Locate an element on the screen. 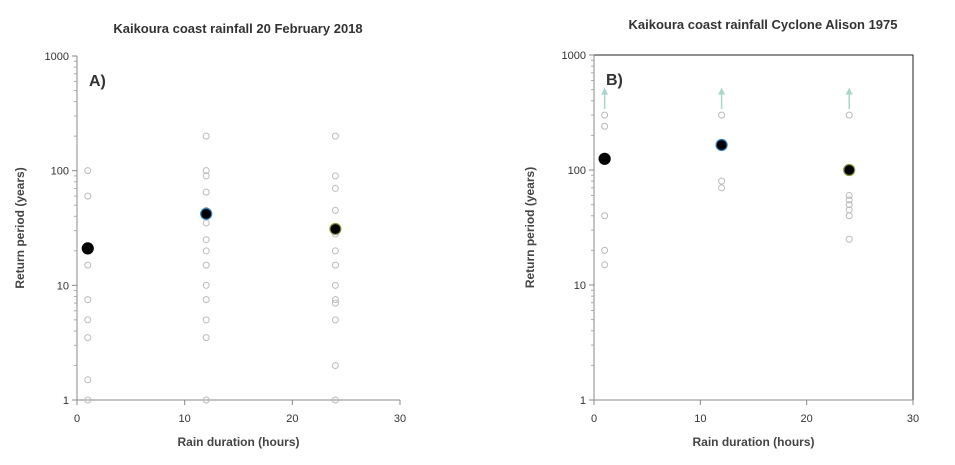 The image size is (955, 465). chart-title: Kaikoura coast rainfall 20 February 2018 is located at coordinates (237, 28).